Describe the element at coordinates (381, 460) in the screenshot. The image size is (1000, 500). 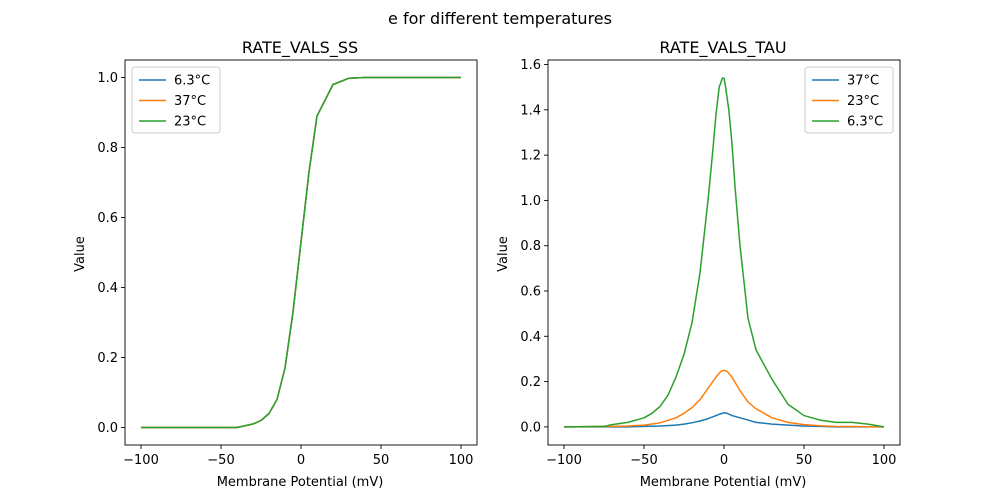
I see `left-xtick-label: 50` at that location.